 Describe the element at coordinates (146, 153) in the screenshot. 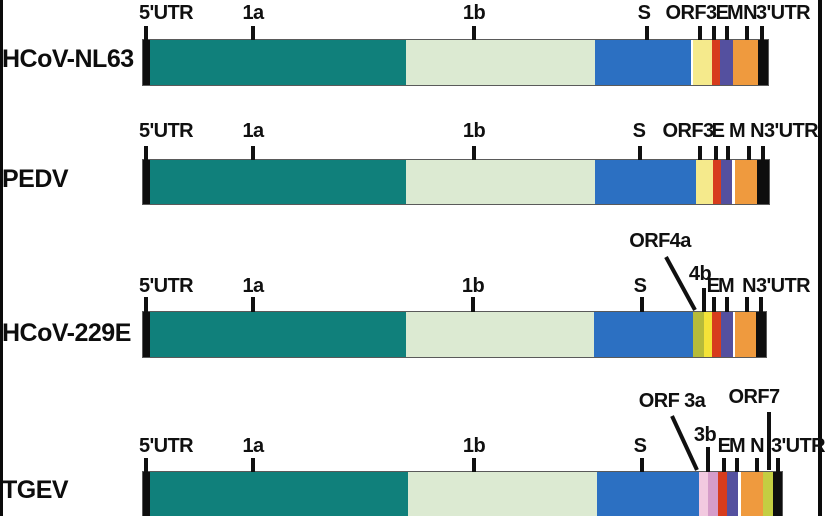

I see `tick-5utr-pedv` at that location.